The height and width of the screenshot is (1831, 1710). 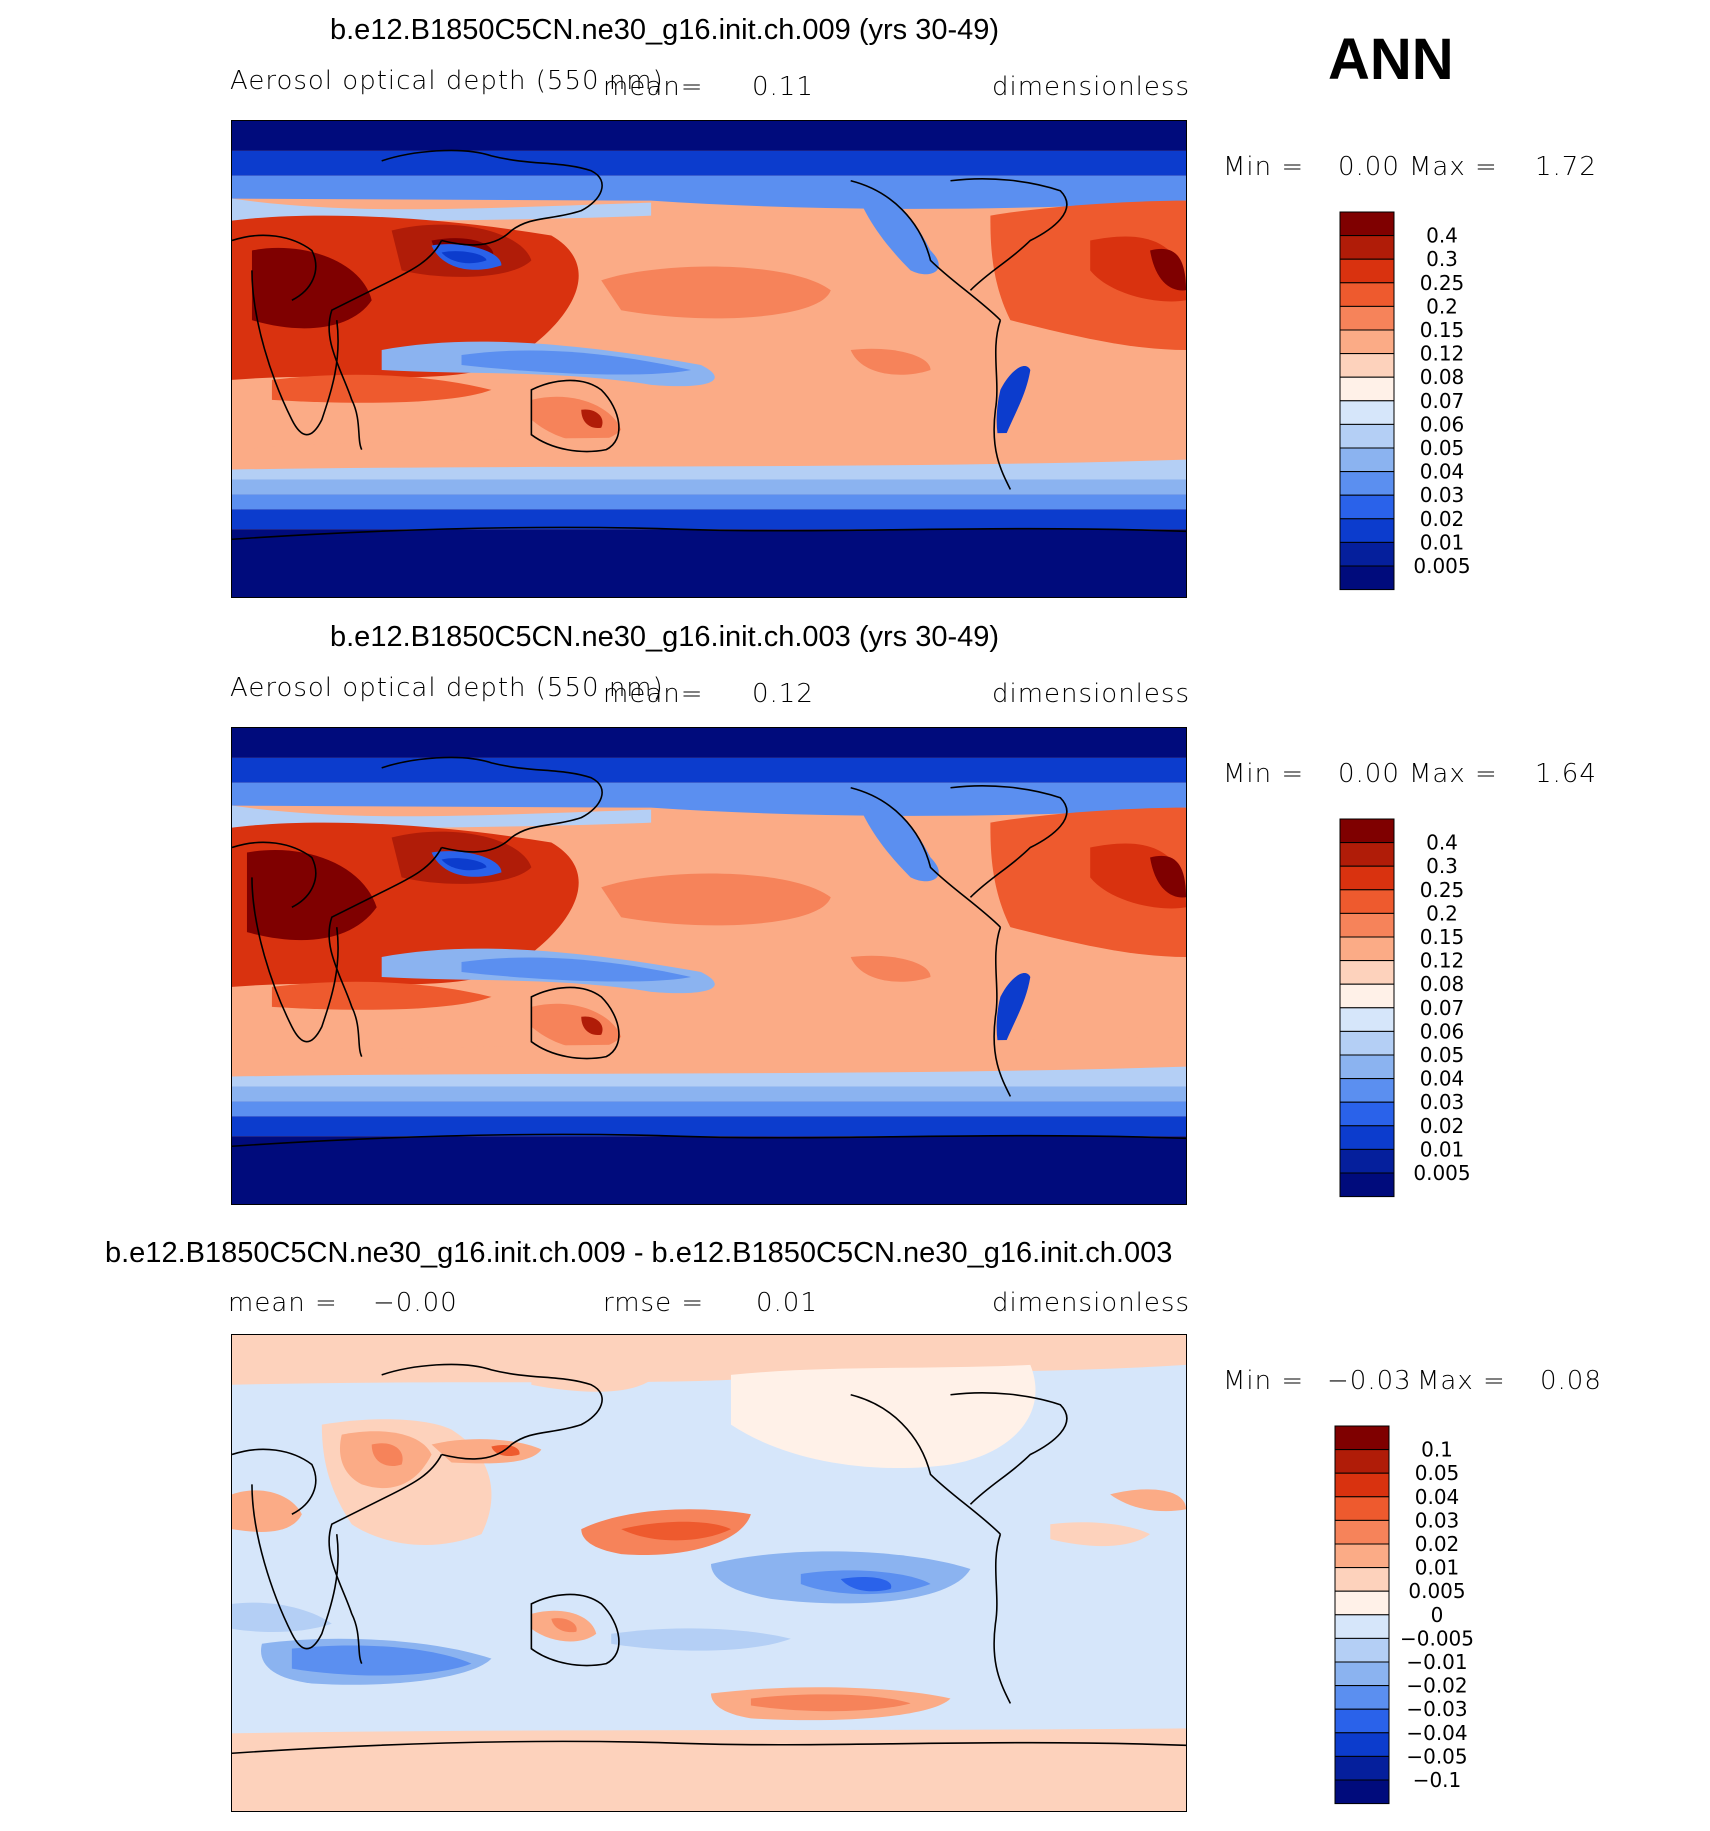 What do you see at coordinates (1442, 354) in the screenshot?
I see `colorbar-tick-label: 0.12` at bounding box center [1442, 354].